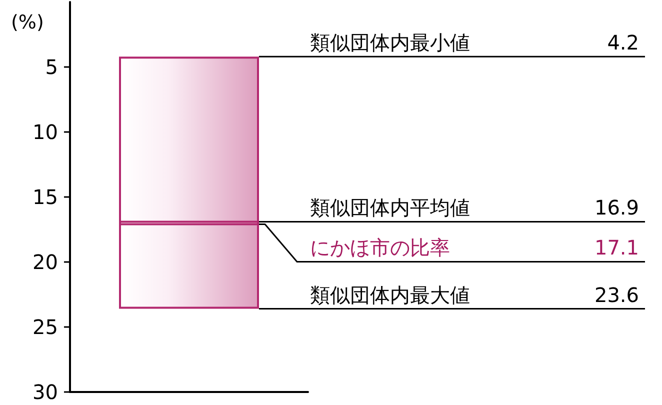 The image size is (662, 405). What do you see at coordinates (616, 208) in the screenshot?
I see `text: 16.9` at bounding box center [616, 208].